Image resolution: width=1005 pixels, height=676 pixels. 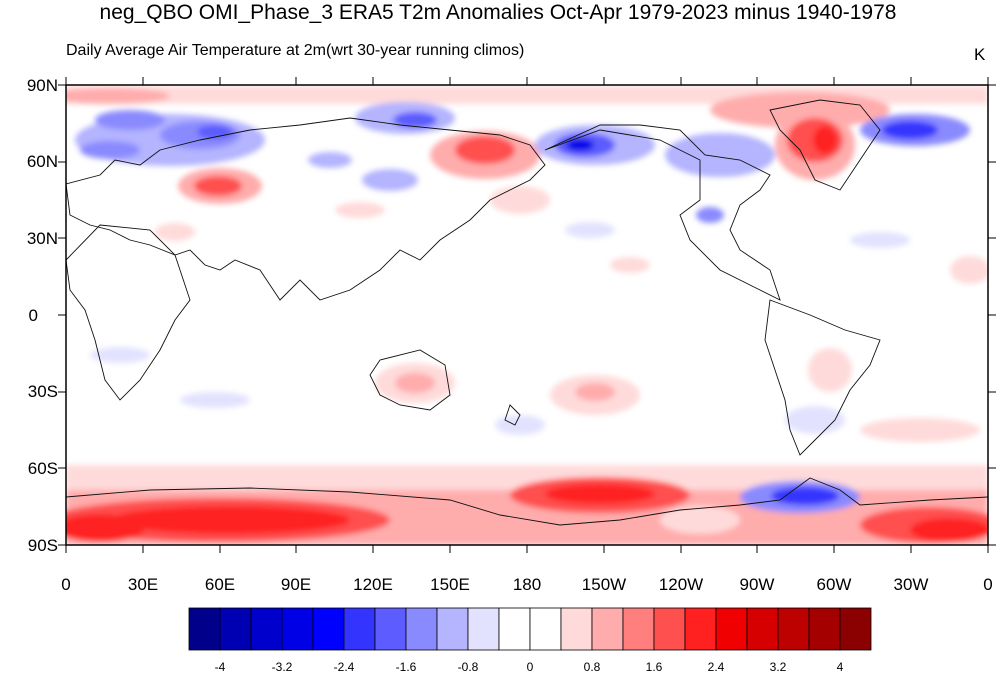 I want to click on lat-label-90n: 90N, so click(x=42, y=85).